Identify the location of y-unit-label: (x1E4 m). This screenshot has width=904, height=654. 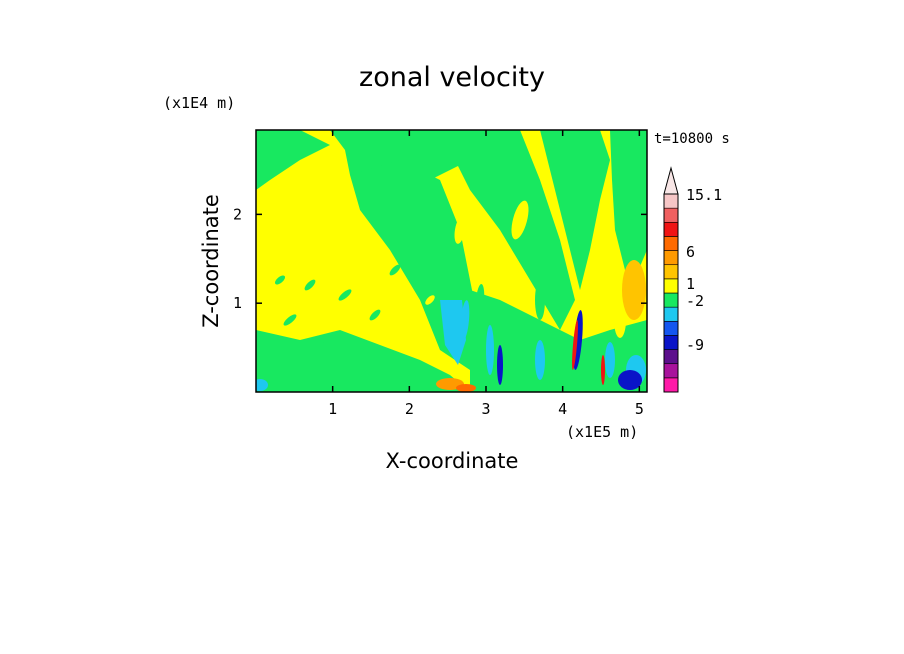
(199, 103).